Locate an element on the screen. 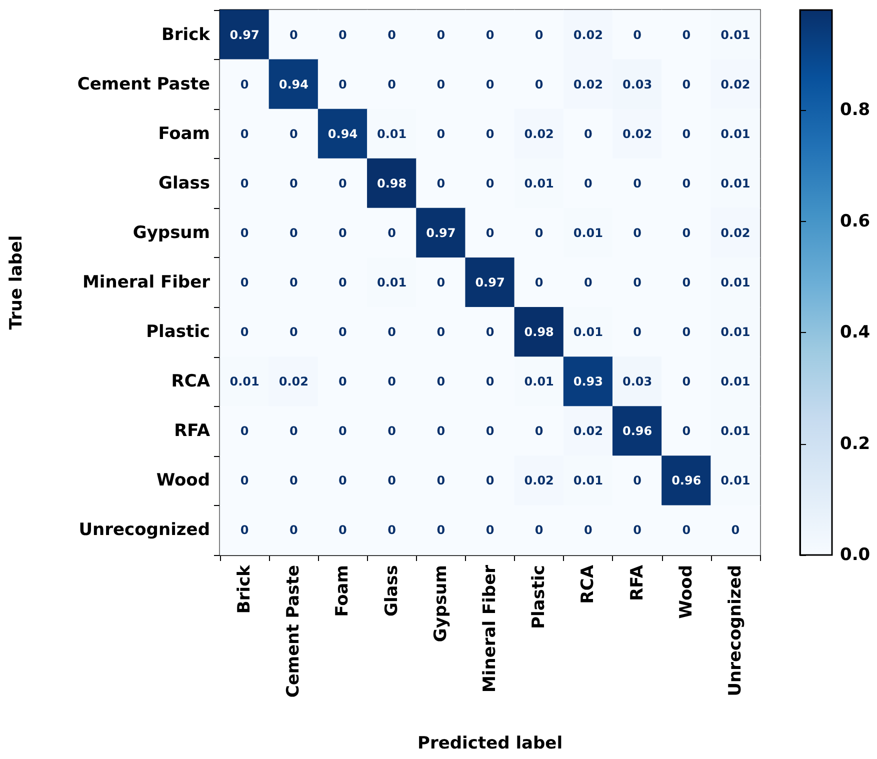  y-tick-label: RFA is located at coordinates (192, 431).